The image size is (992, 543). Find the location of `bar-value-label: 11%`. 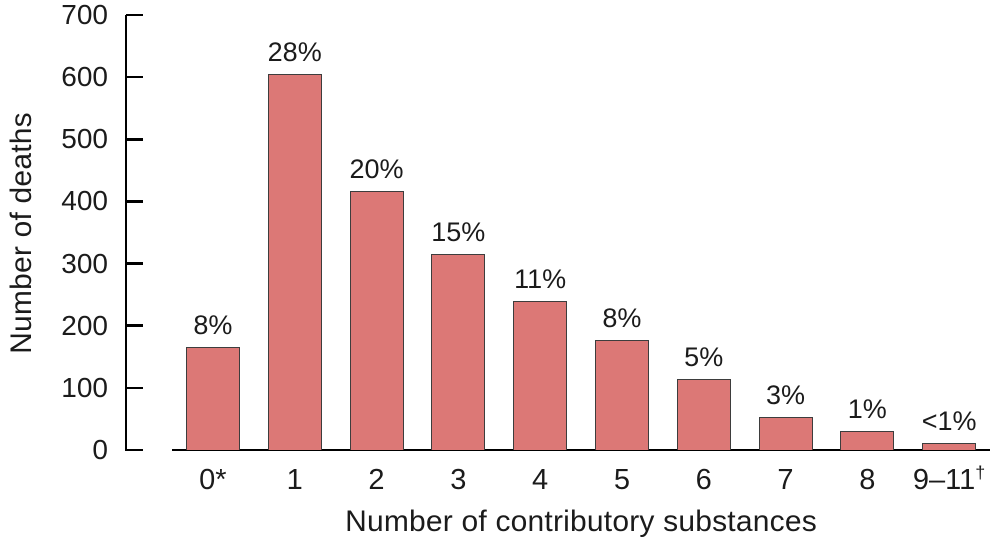

bar-value-label: 11% is located at coordinates (540, 278).